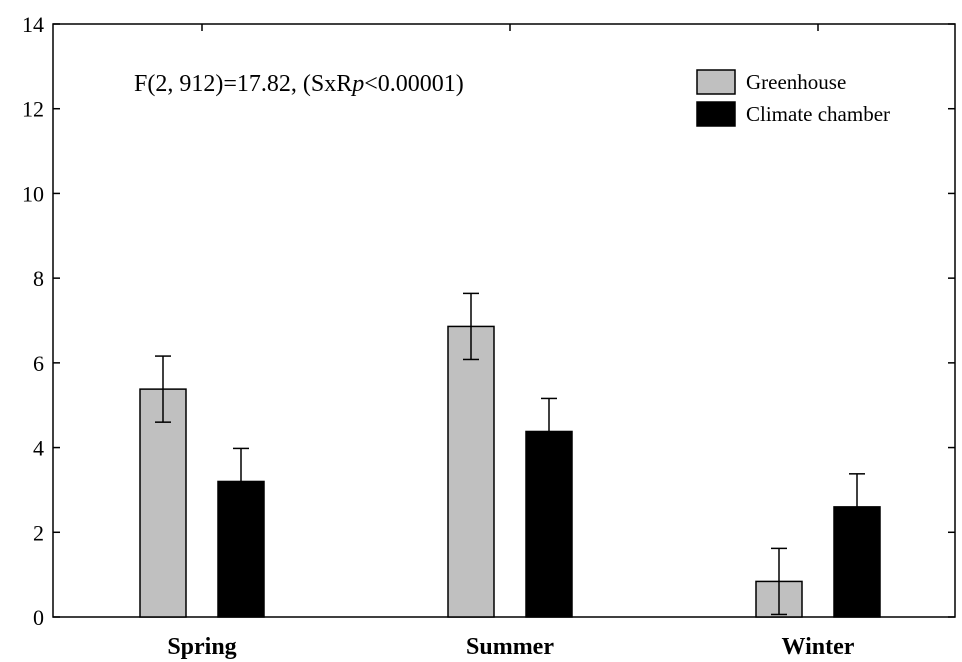 This screenshot has height=662, width=962. What do you see at coordinates (818, 114) in the screenshot?
I see `legend-label: Climate chamber` at bounding box center [818, 114].